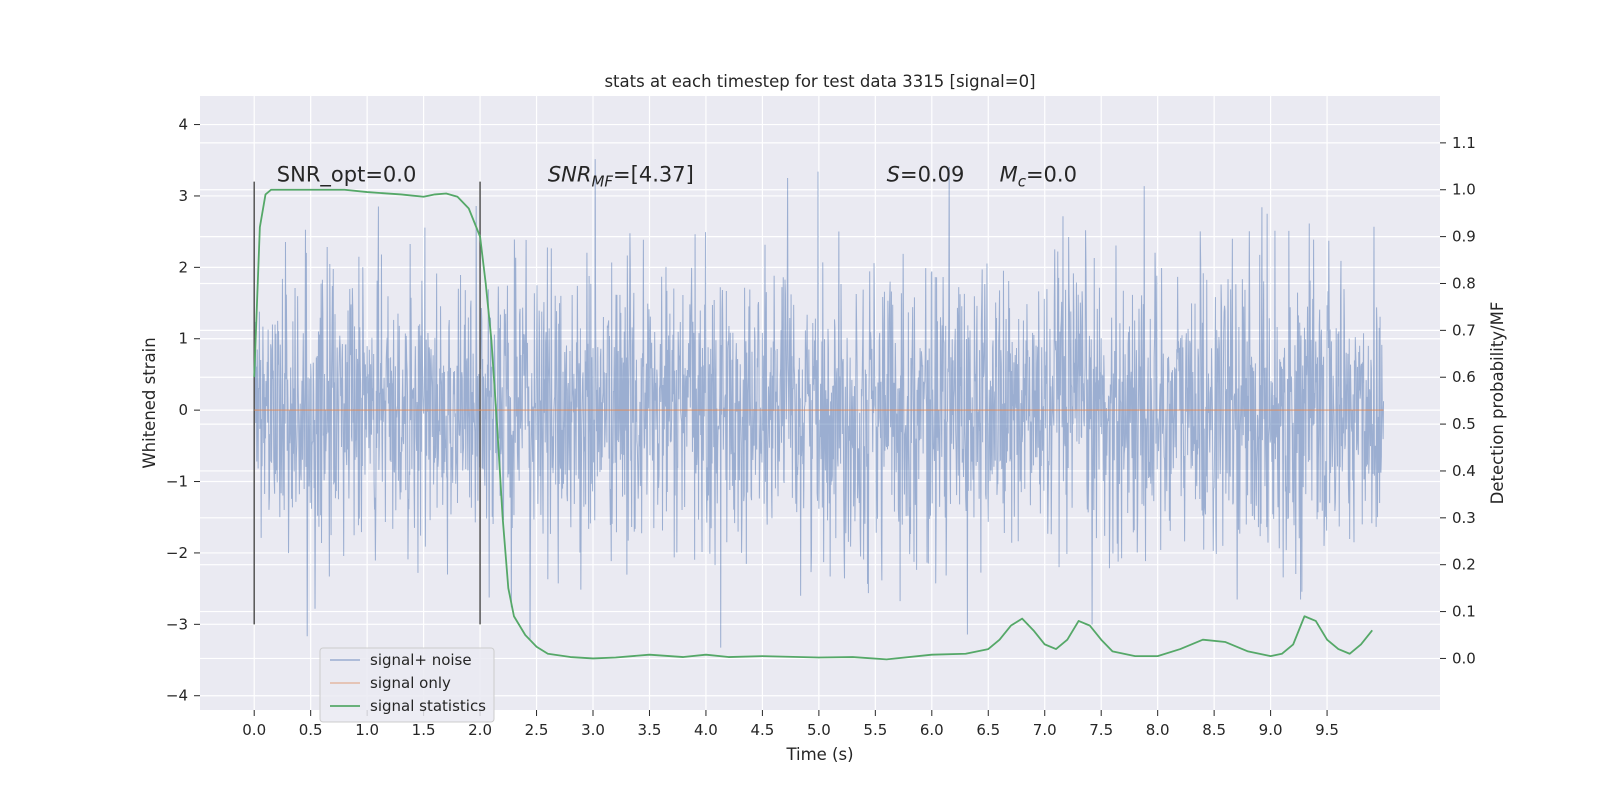  What do you see at coordinates (1101, 730) in the screenshot?
I see `x-tick-label: 7.5` at bounding box center [1101, 730].